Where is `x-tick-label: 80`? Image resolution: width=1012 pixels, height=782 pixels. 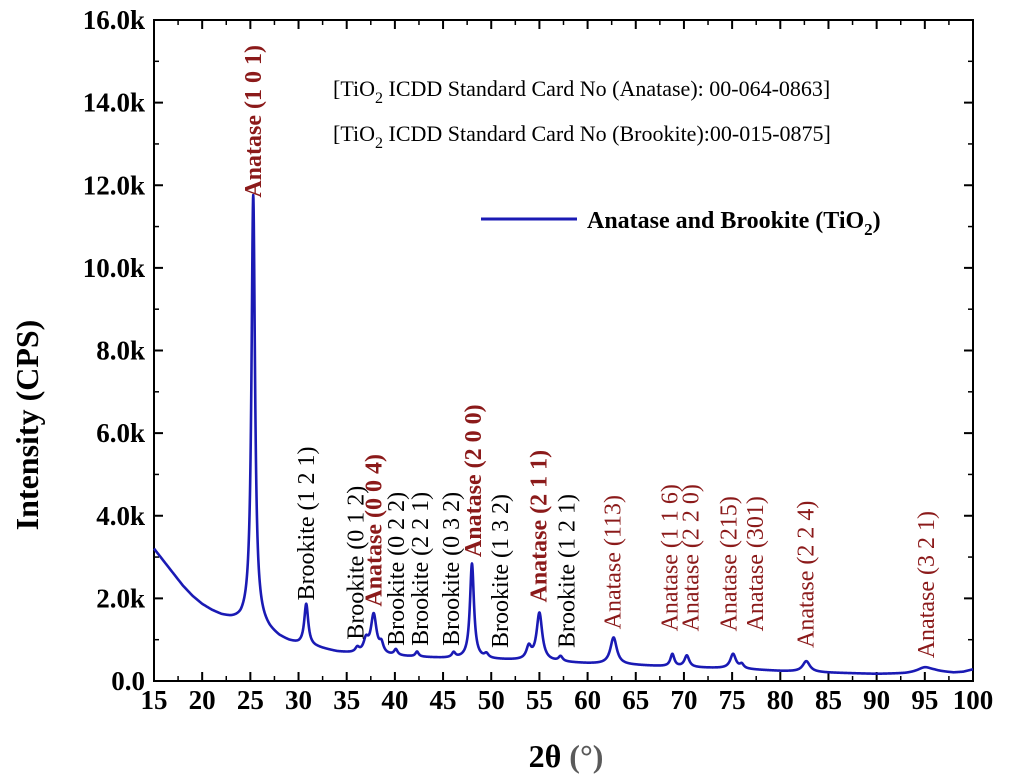 x-tick-label: 80 is located at coordinates (780, 700).